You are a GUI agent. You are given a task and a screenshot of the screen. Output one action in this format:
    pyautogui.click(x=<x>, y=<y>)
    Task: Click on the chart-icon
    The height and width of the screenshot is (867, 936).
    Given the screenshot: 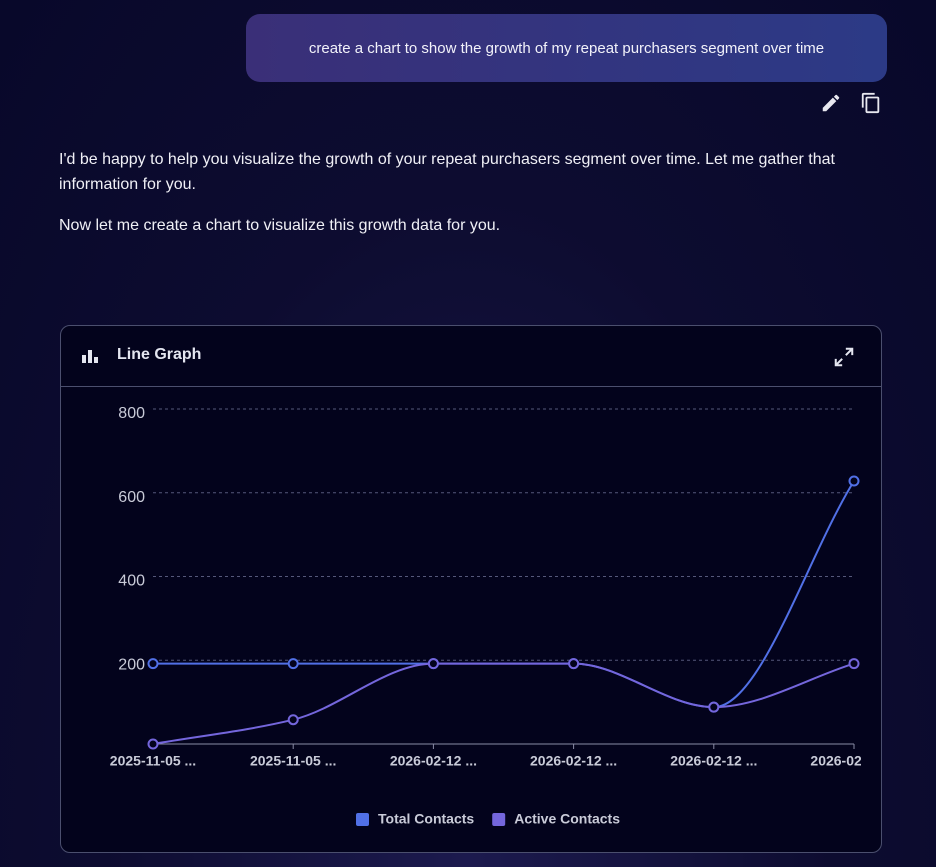 What is the action you would take?
    pyautogui.click(x=90, y=356)
    